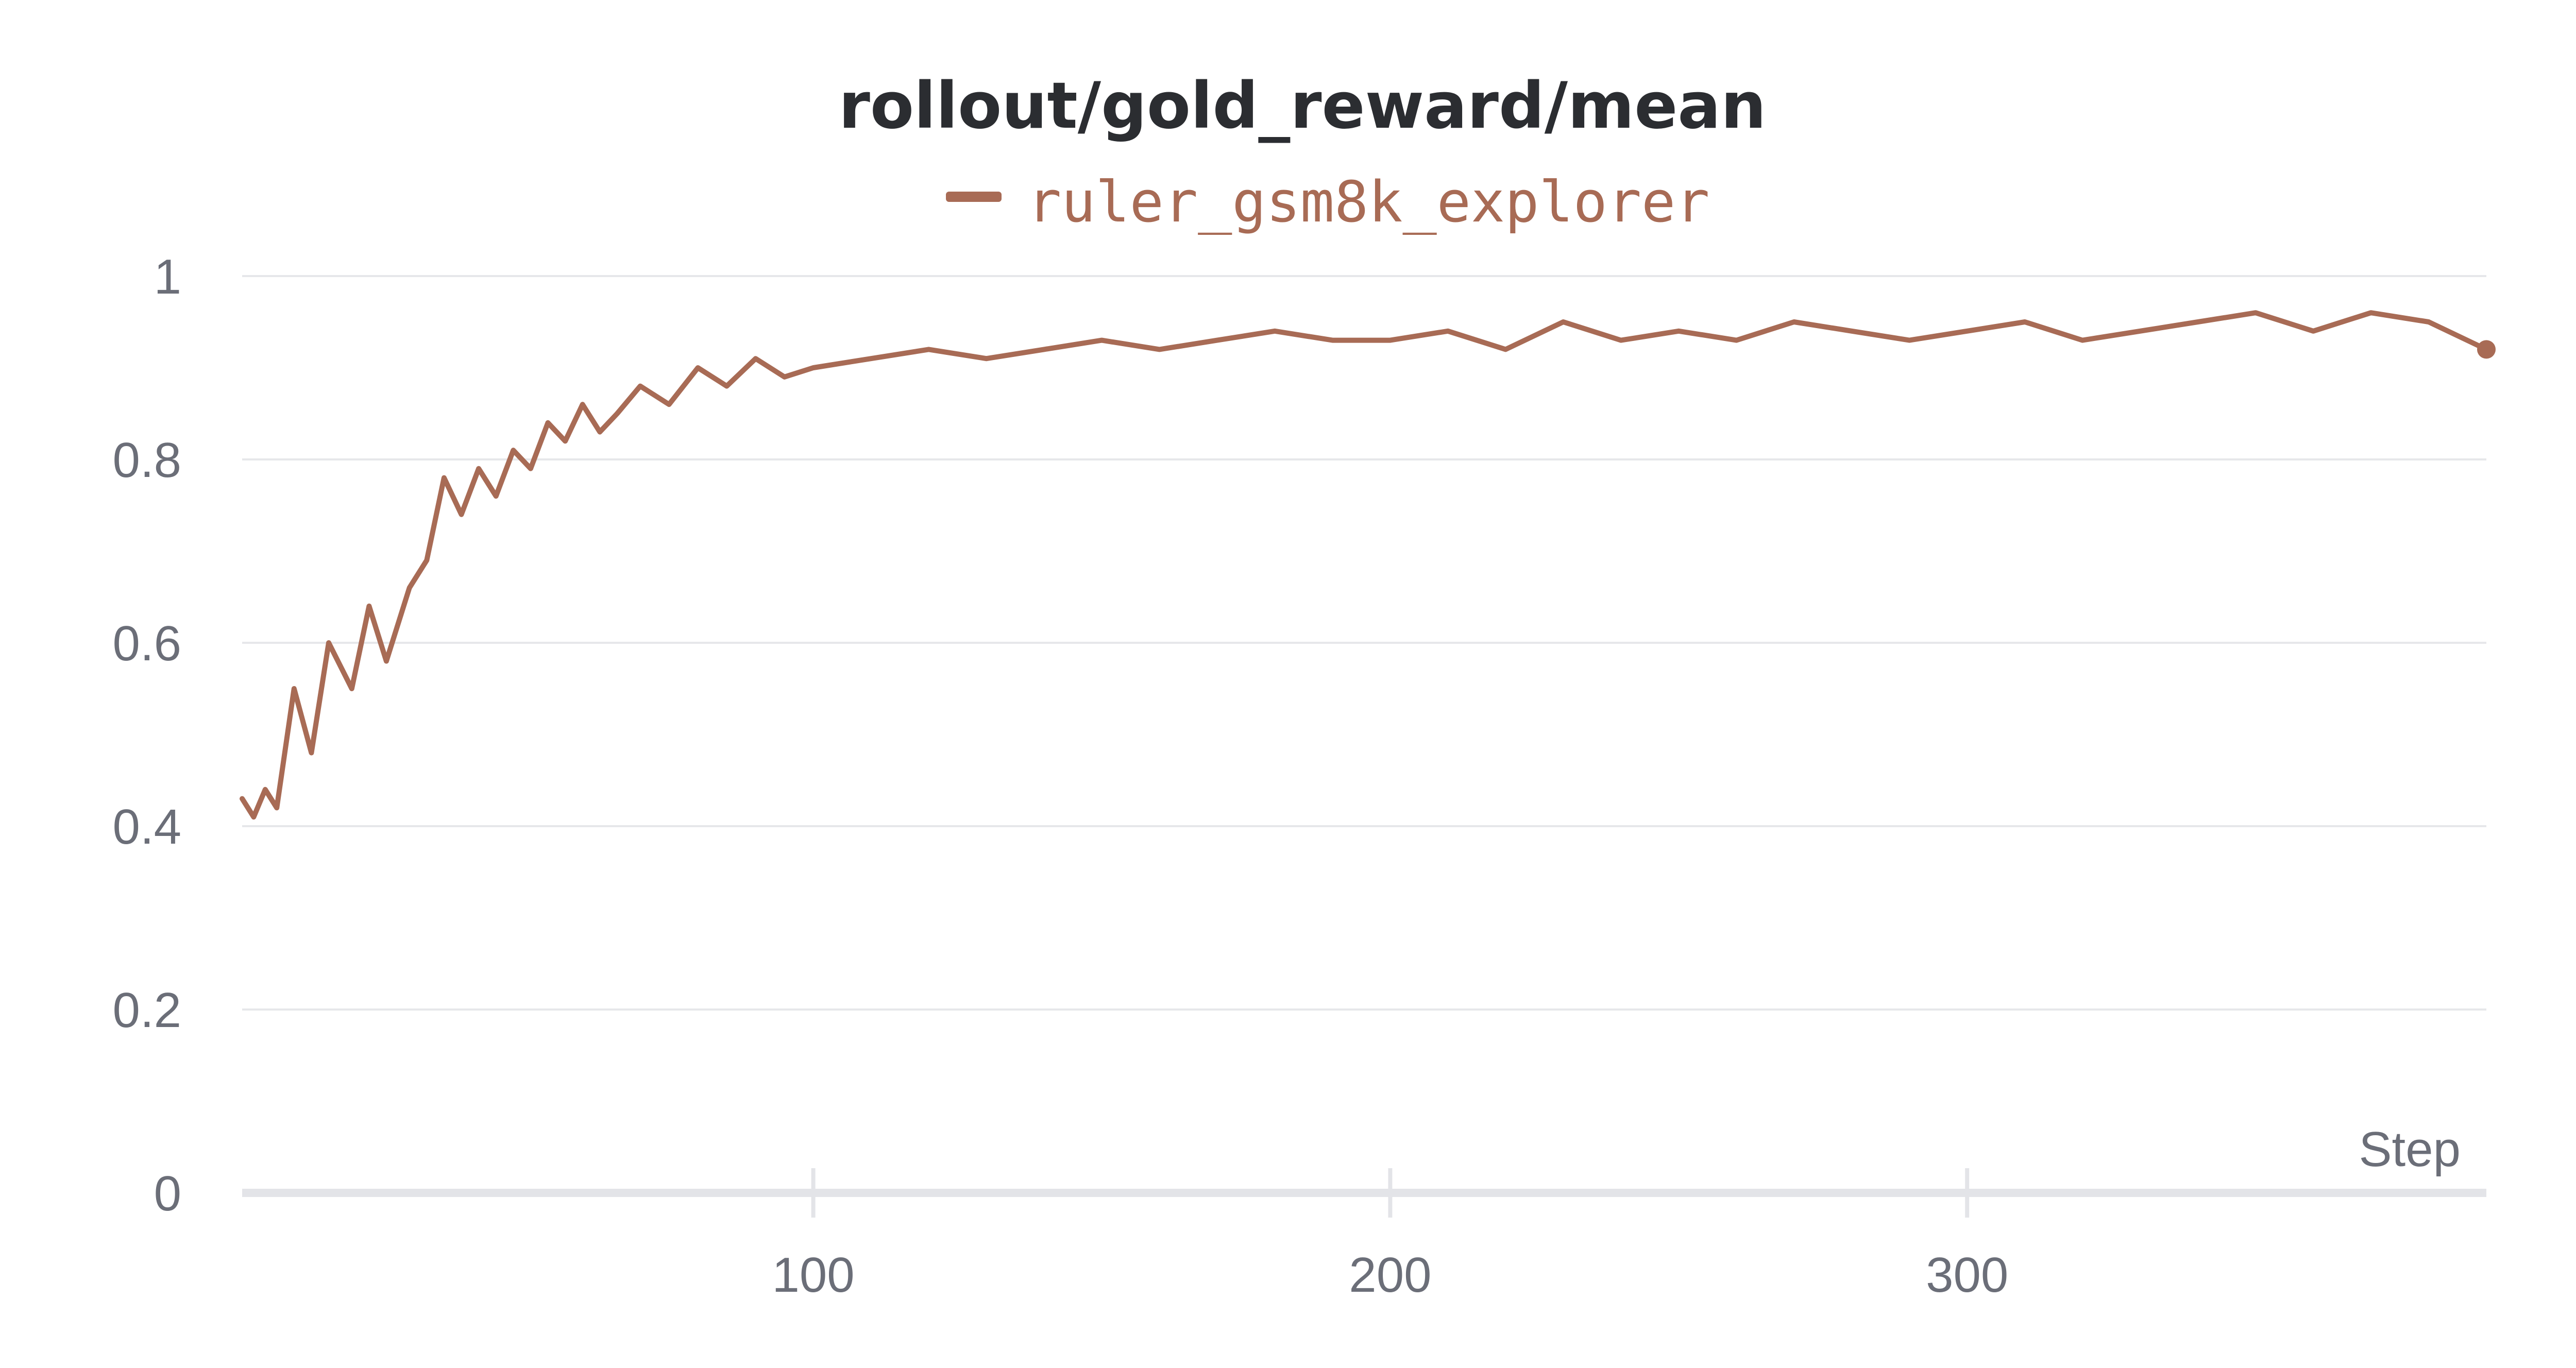  What do you see at coordinates (147, 460) in the screenshot?
I see `y-tick-label: 0.8` at bounding box center [147, 460].